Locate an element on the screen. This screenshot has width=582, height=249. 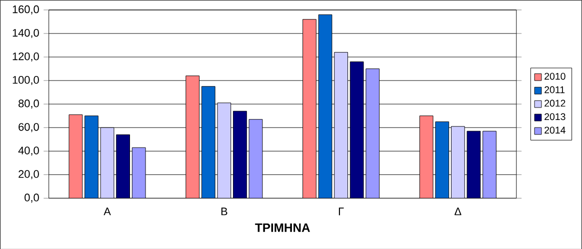
y-tick-label: 100,0 is located at coordinates (25, 80).